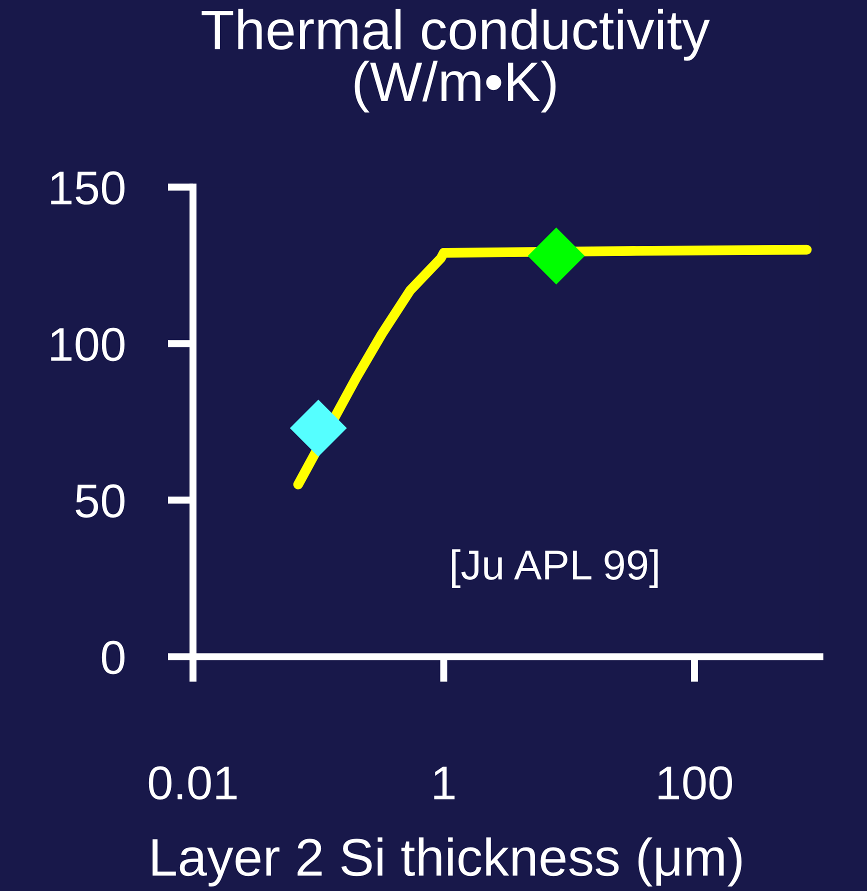  I want to click on chart-title: Thermal conductivity (W/m•K), so click(456, 60).